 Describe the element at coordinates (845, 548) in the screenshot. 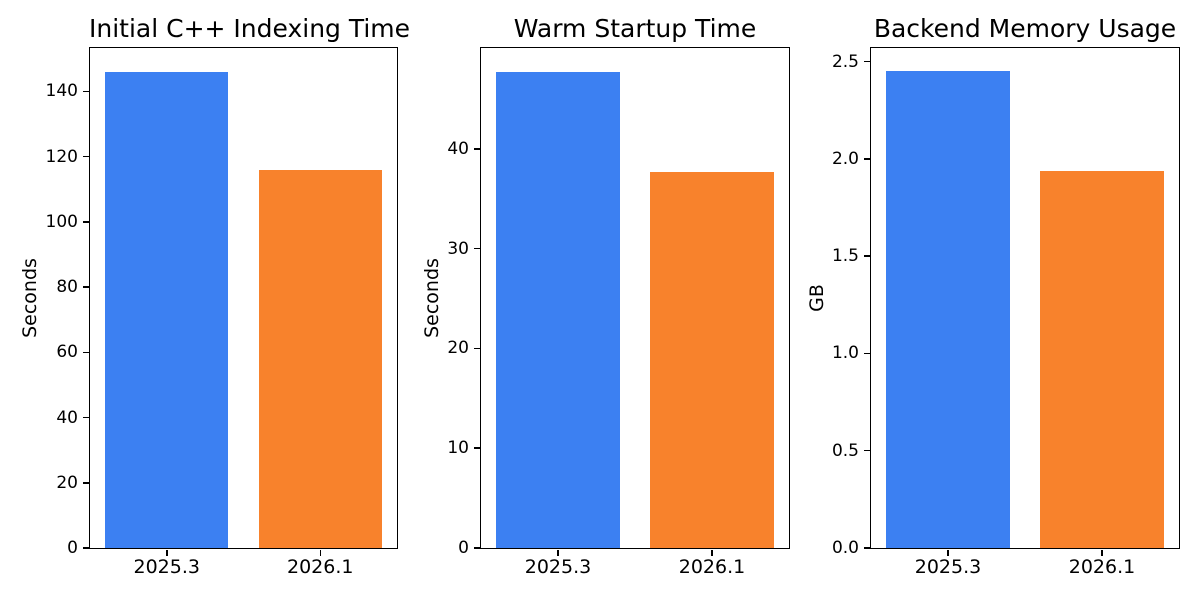

I see `y-tick-label: 0.0` at that location.